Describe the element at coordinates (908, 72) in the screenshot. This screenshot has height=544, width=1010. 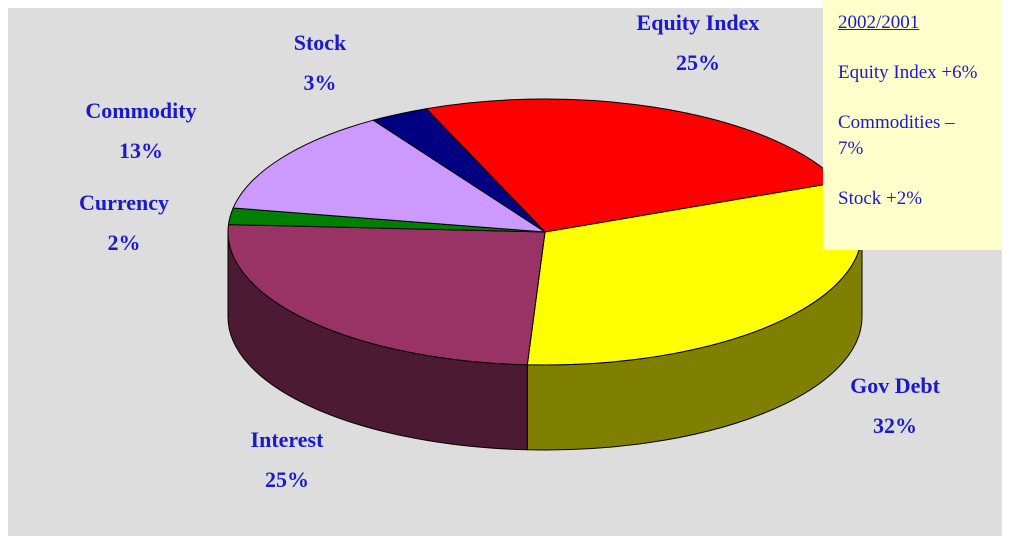
I see `annotation-note: Equity Index +6%` at that location.